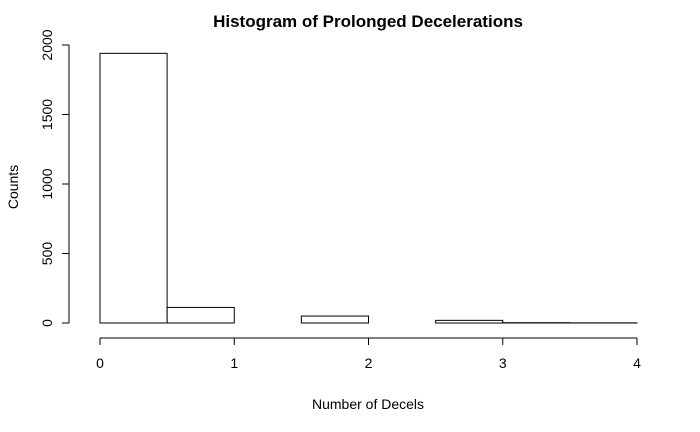  I want to click on y-axis-label: Counts, so click(13, 187).